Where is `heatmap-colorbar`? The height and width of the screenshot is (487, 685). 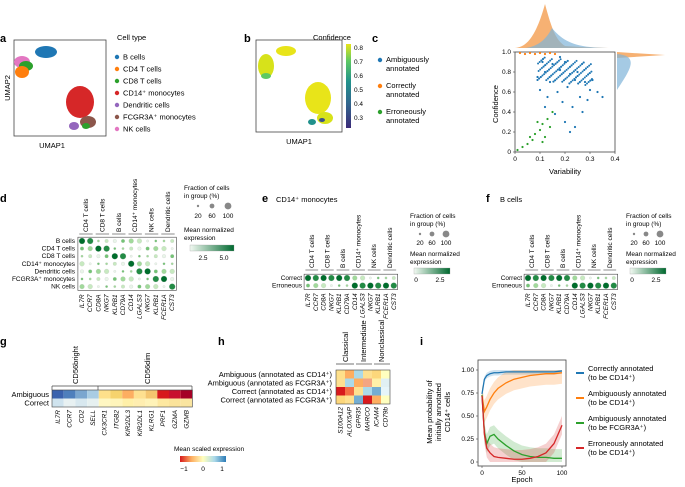
heatmap-colorbar is located at coordinates (203, 459).